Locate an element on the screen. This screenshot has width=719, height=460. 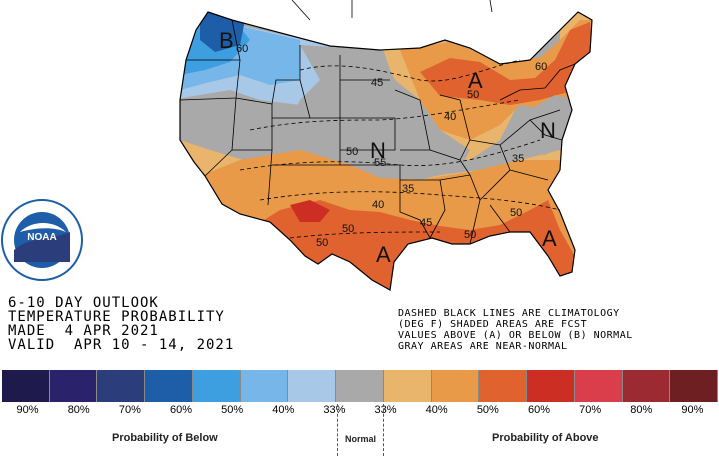
region-label-above-texas: A is located at coordinates (383, 254).